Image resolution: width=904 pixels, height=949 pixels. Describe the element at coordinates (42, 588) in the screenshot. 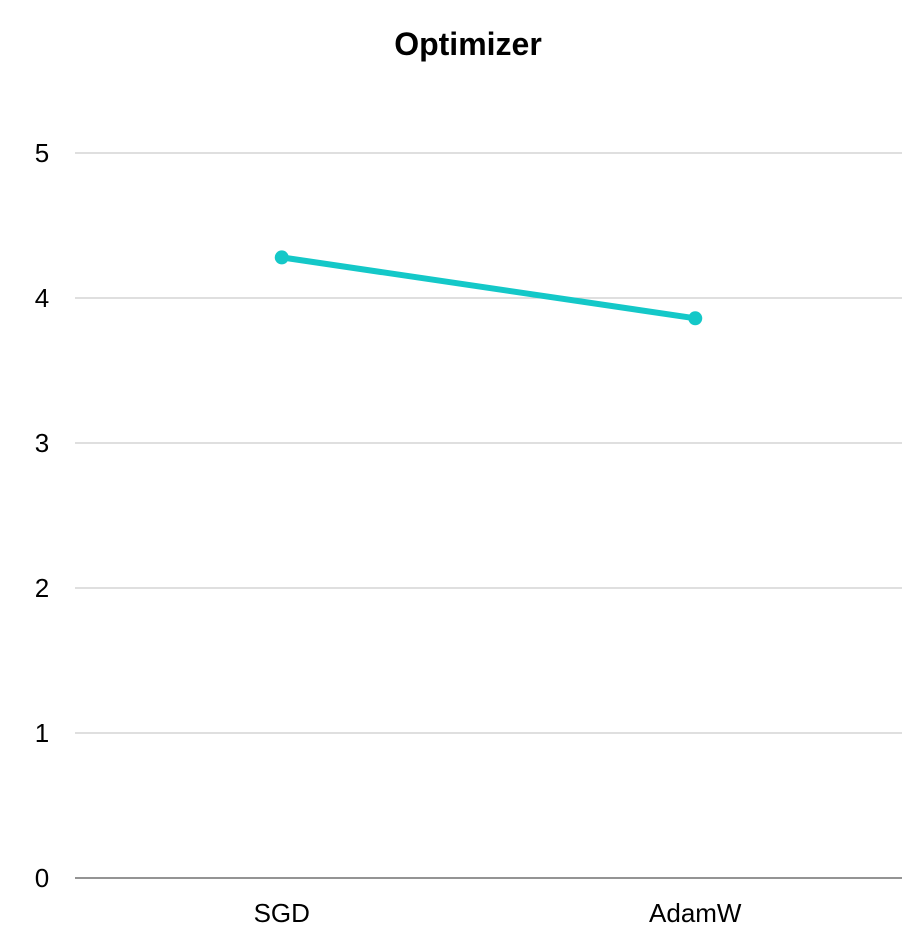

I see `y-tick-label: 2` at that location.